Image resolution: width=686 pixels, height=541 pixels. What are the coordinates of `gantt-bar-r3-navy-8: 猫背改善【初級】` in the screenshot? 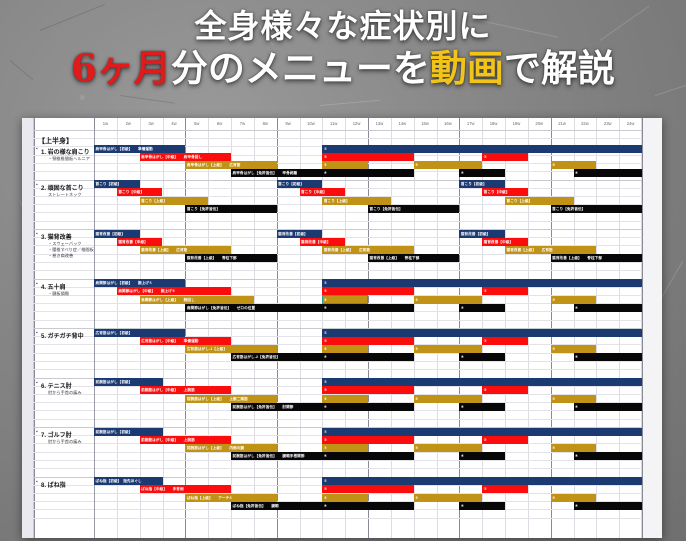 It's located at (482, 233).